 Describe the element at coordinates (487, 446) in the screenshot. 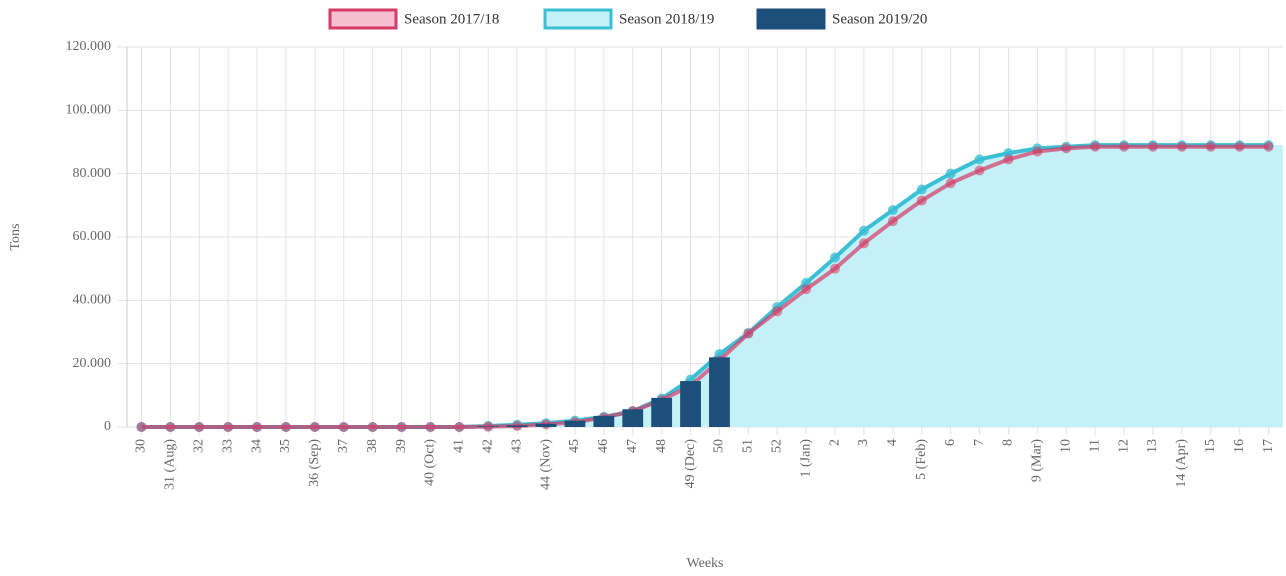

I see `x-tick-label: 42` at that location.